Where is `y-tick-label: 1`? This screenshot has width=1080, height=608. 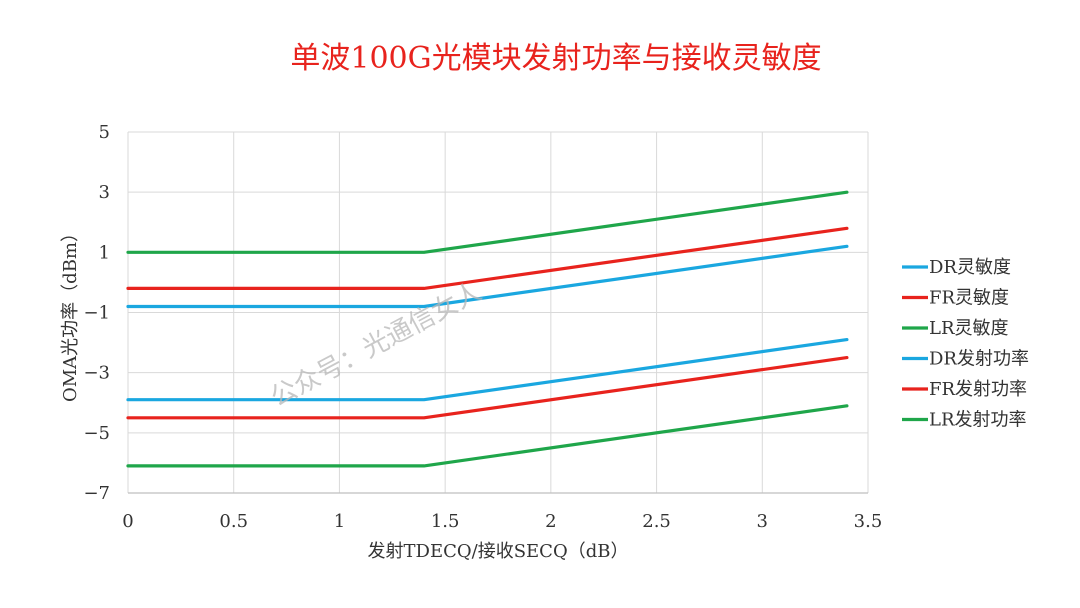 y-tick-label: 1 is located at coordinates (104, 252).